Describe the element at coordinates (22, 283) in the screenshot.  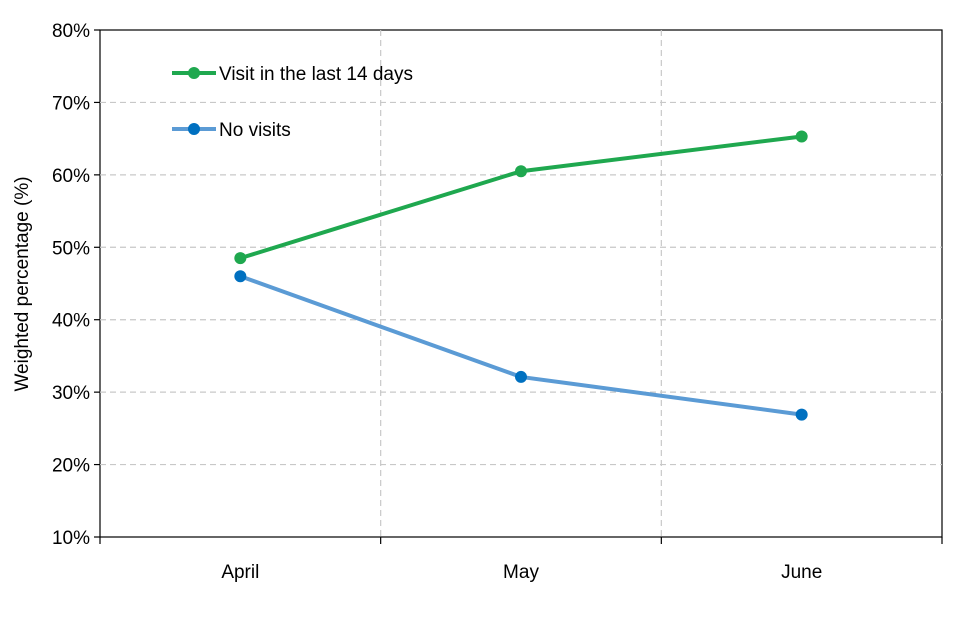
I see `y-axis-title: Weighted percentage (%)` at that location.